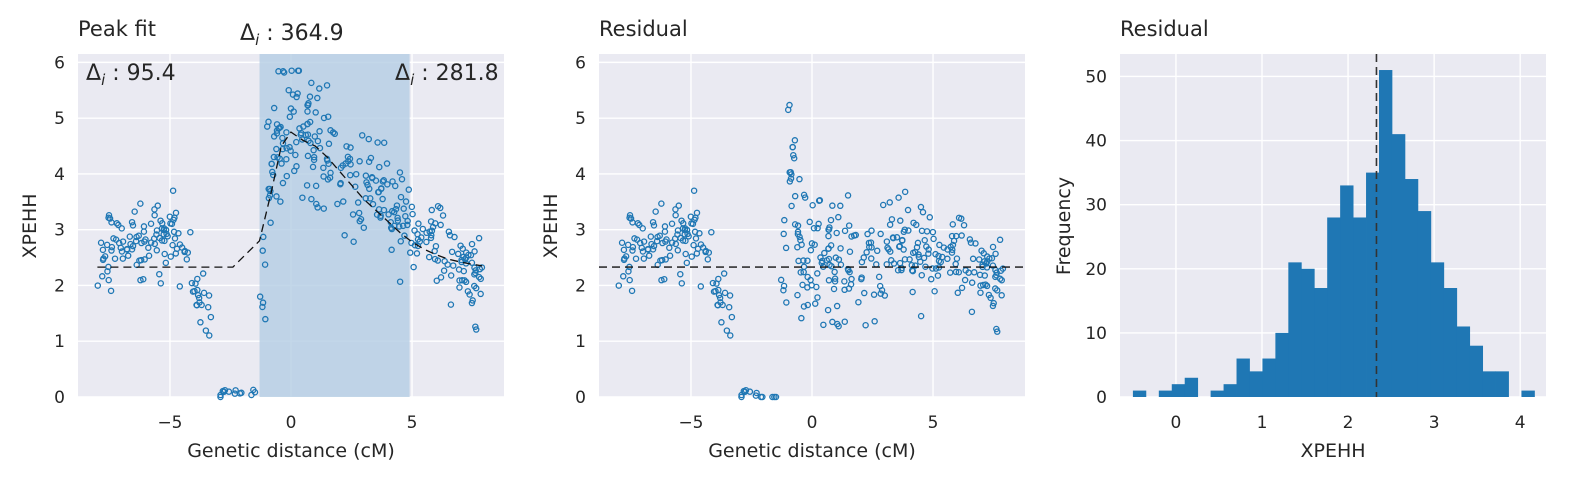 The width and height of the screenshot is (1588, 488). Describe the element at coordinates (1520, 423) in the screenshot. I see `x-tick-label: 4` at that location.